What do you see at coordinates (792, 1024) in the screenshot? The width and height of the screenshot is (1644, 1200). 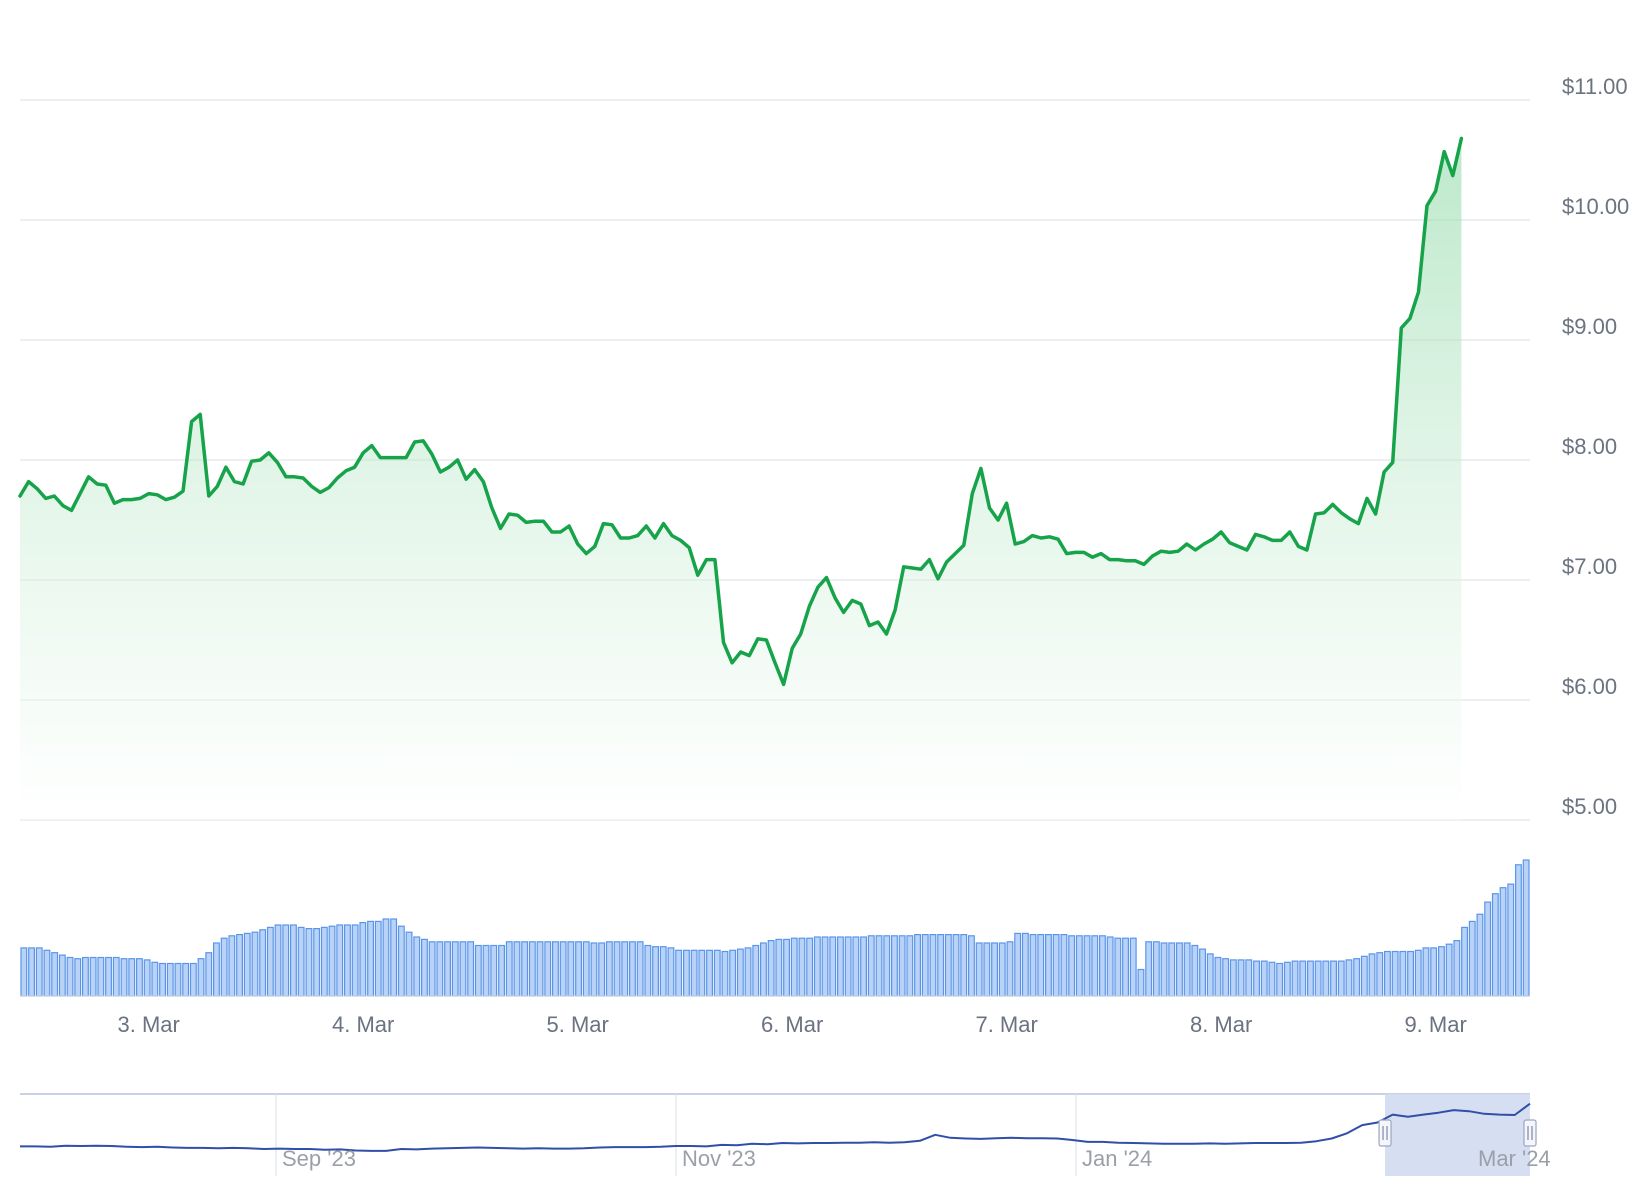 I see `x-tick-label: 6. Mar` at bounding box center [792, 1024].